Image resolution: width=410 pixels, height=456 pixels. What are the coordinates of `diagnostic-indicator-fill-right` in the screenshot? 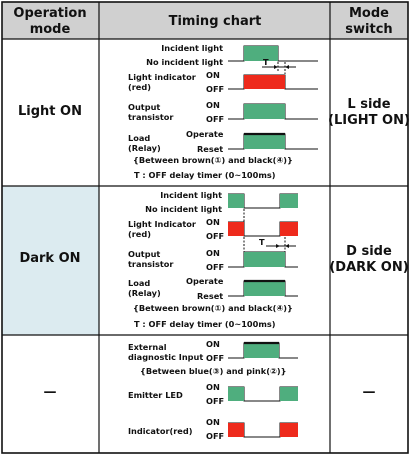 It's located at (289, 430).